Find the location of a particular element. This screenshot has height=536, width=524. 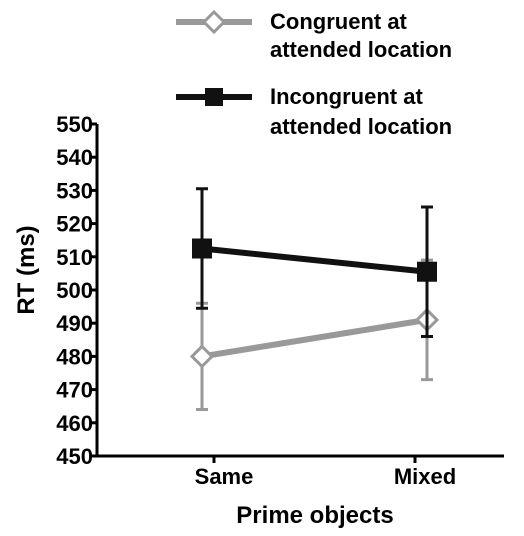

y-tick-label: 500 is located at coordinates (74, 290).